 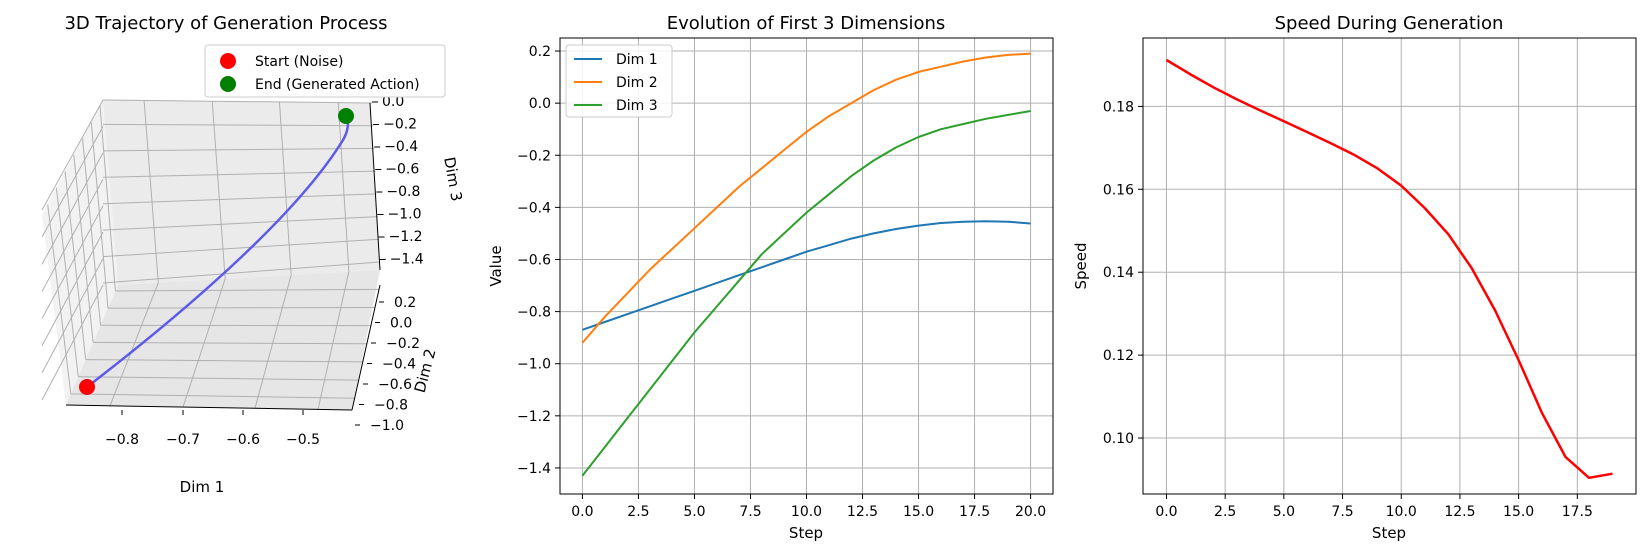 What do you see at coordinates (534, 469) in the screenshot?
I see `evolution-y-tick-label-0: −1.4` at bounding box center [534, 469].